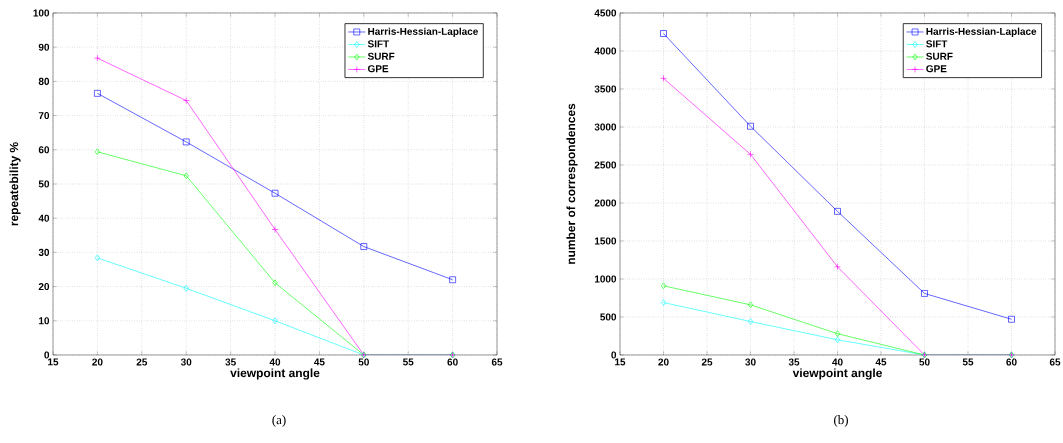  Describe the element at coordinates (841, 421) in the screenshot. I see `text: (b)` at that location.